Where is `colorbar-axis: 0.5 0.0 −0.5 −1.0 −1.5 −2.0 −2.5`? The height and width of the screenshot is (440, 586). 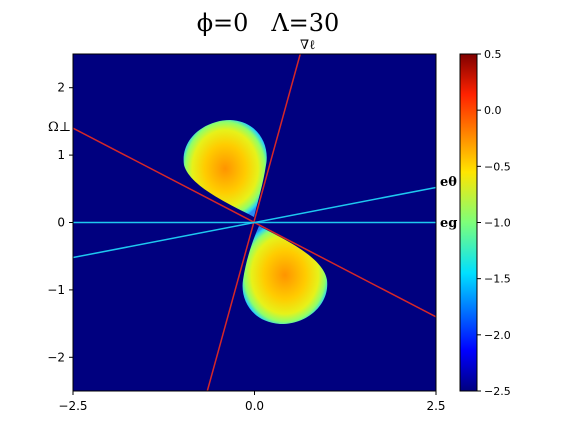
colorbar-axis: 0.5 0.0 −0.5 −1.0 −1.5 −2.0 −2.5 is located at coordinates (494, 223).